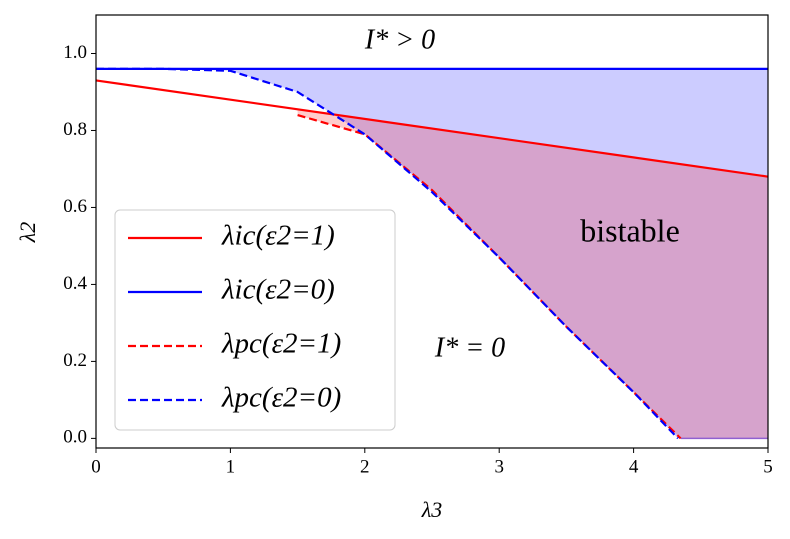 The image size is (790, 539). Describe the element at coordinates (499, 466) in the screenshot. I see `x-tick-label: 3` at that location.